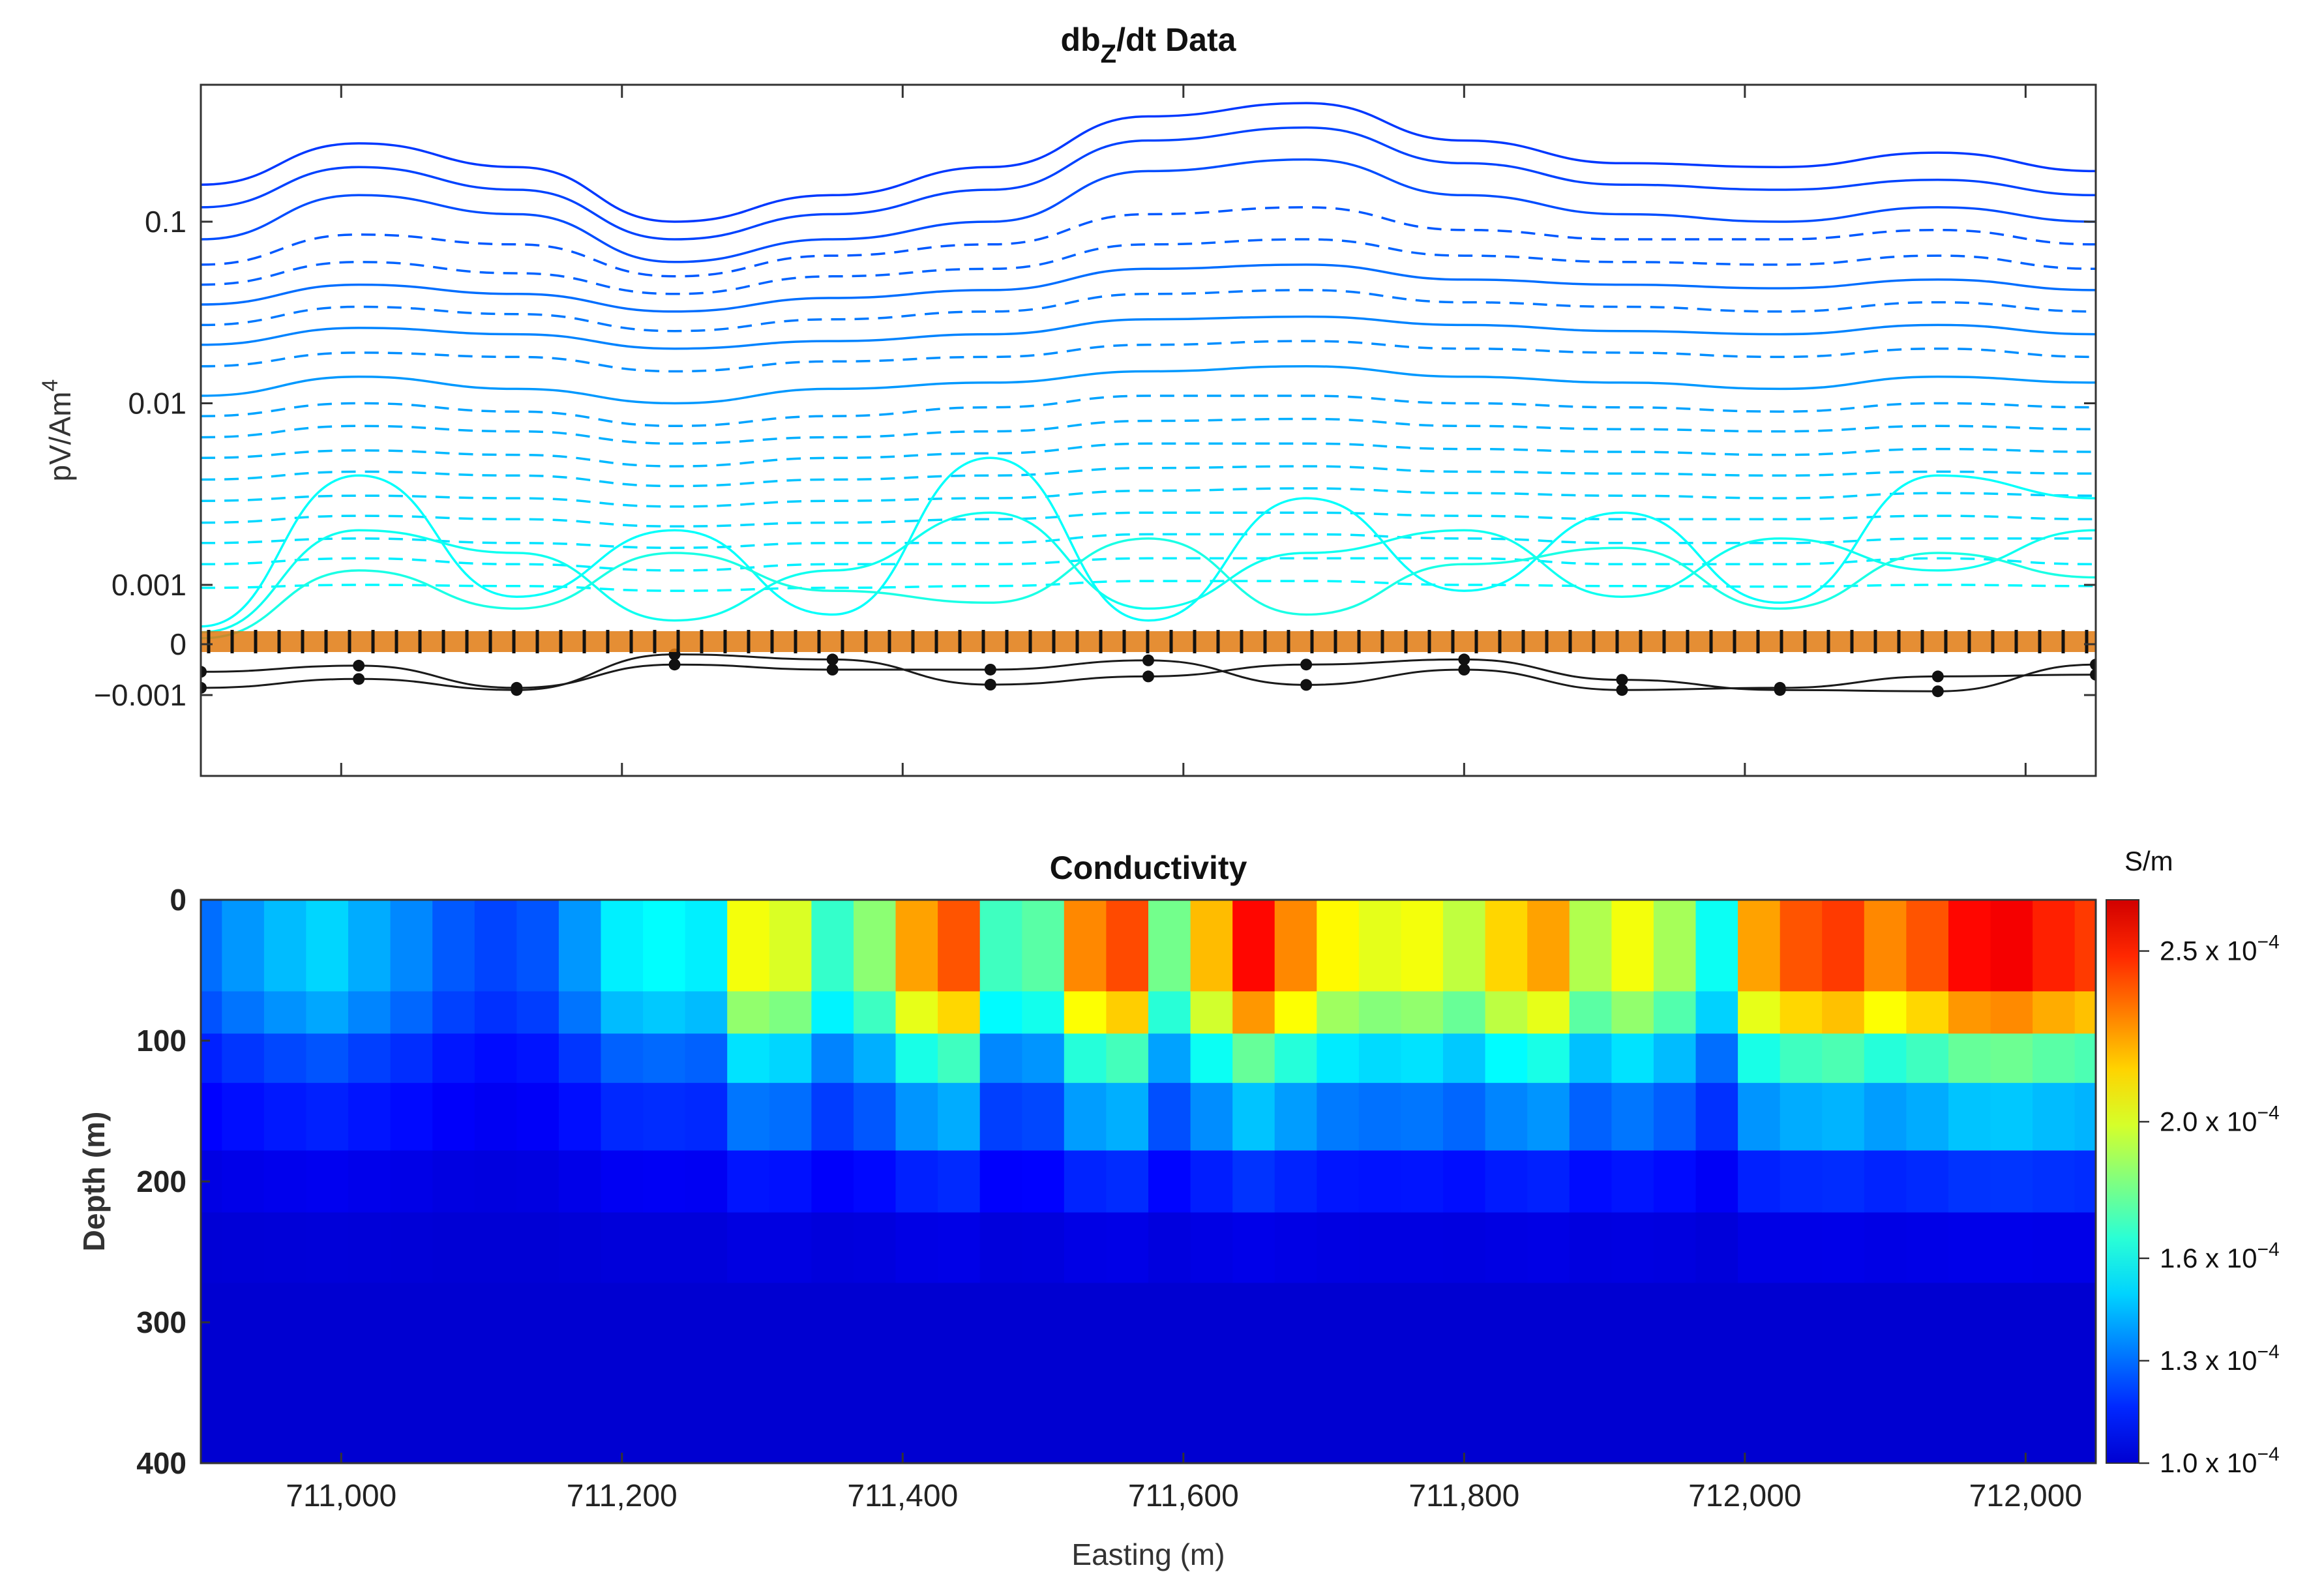  What do you see at coordinates (157, 404) in the screenshot?
I see `top-y-tick-label: 0.01` at bounding box center [157, 404].